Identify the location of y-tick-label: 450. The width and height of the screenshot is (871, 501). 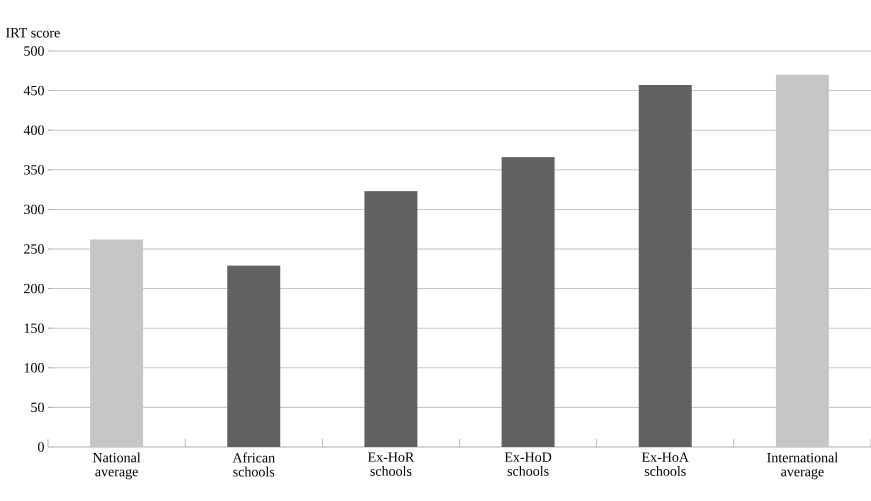
(34, 91).